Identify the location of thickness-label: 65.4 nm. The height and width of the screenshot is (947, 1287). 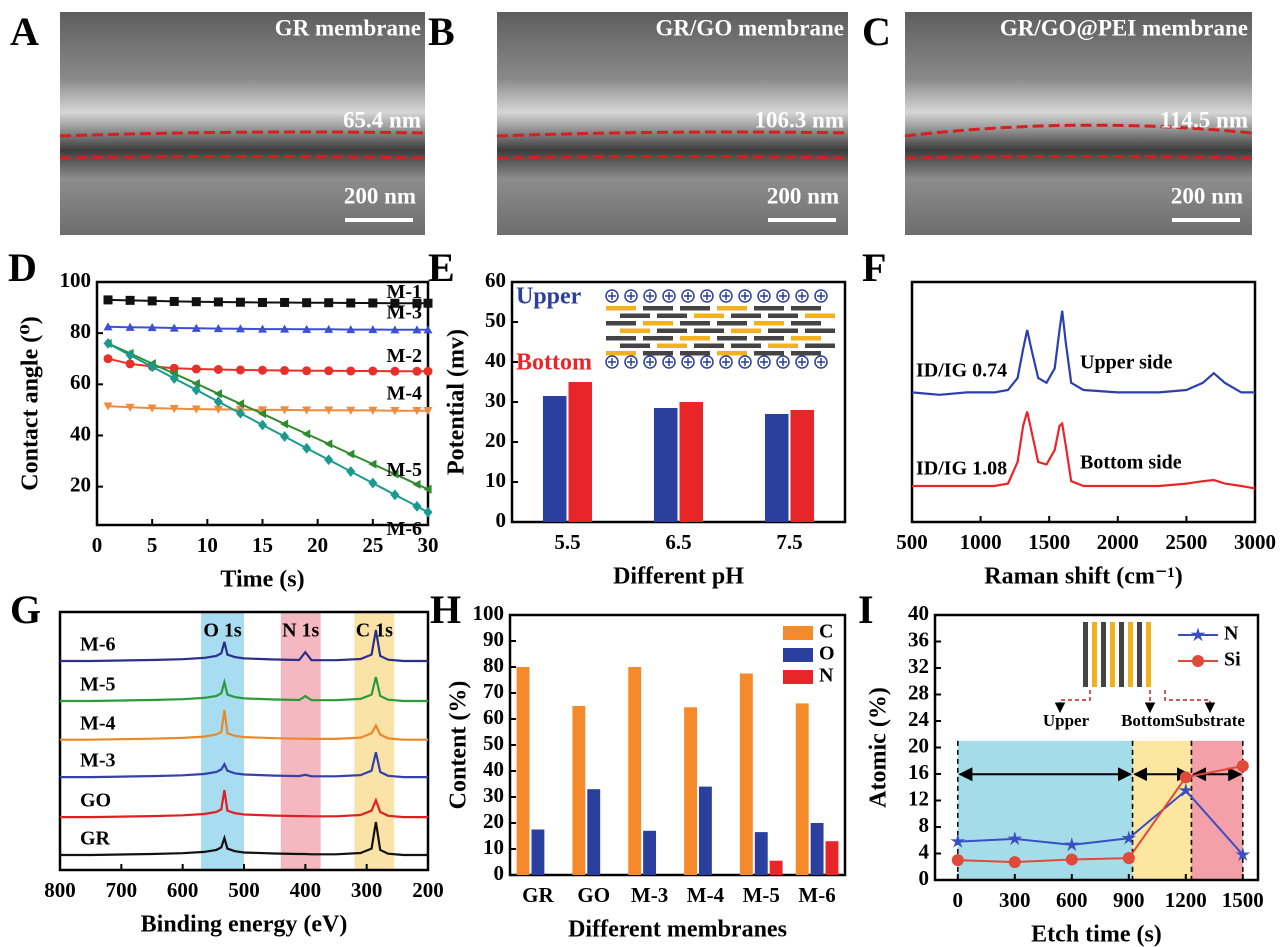
(382, 119).